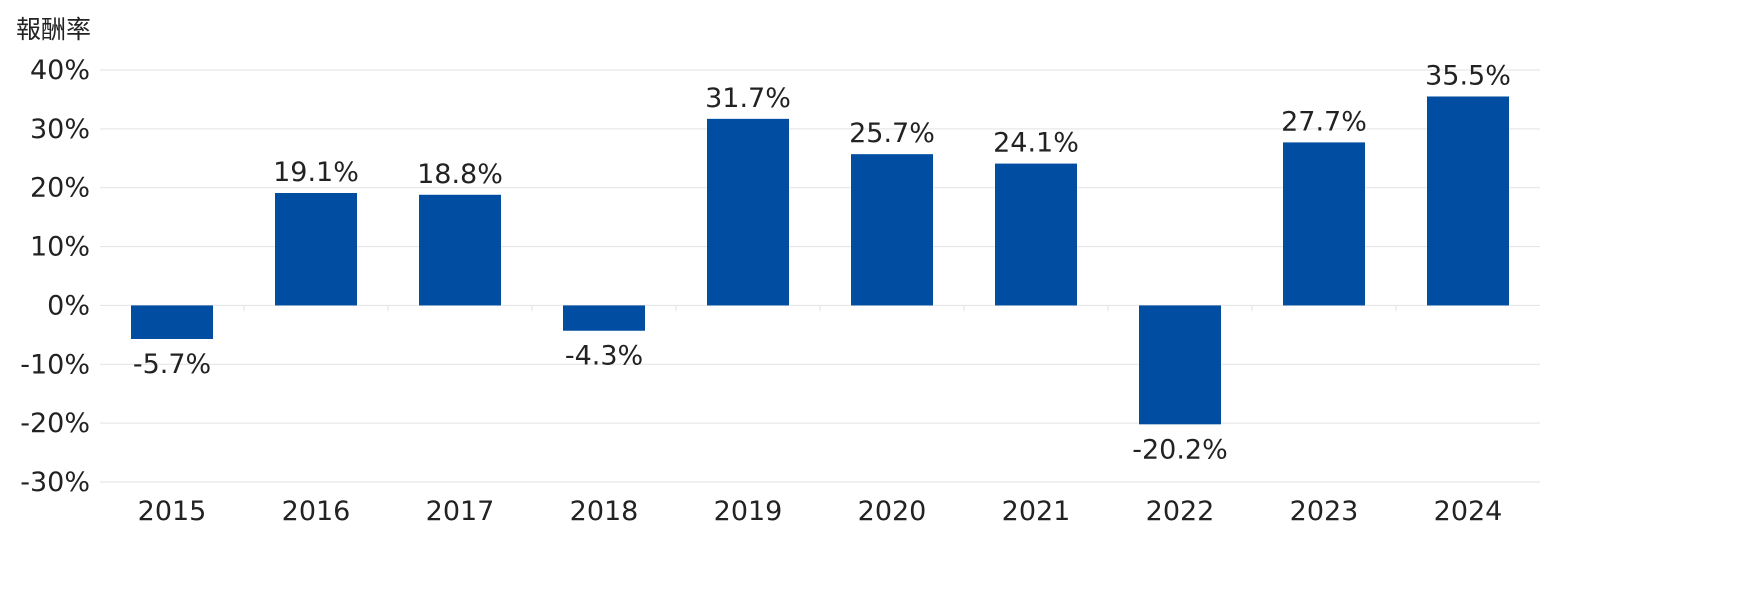 The height and width of the screenshot is (614, 1759). I want to click on data-label-2022: -20.2%, so click(1180, 449).